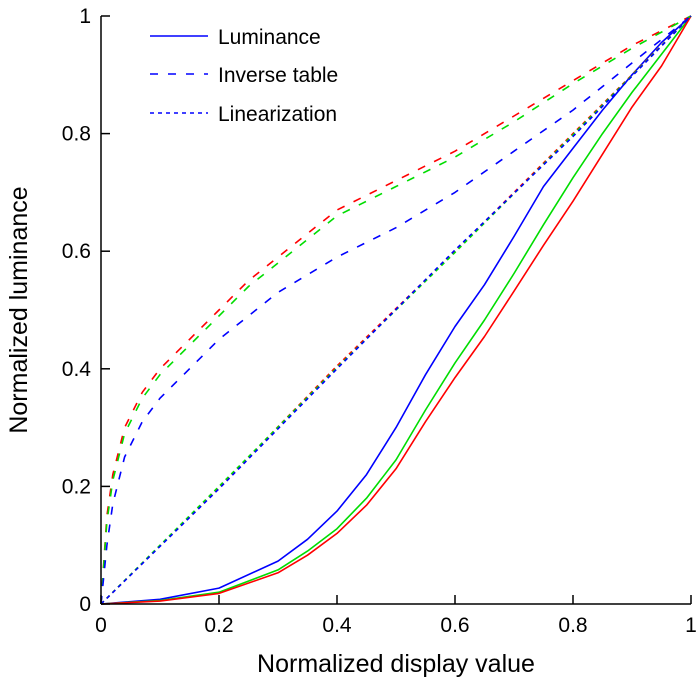 The width and height of the screenshot is (697, 686). Describe the element at coordinates (85, 604) in the screenshot. I see `y-tick-label: 0` at that location.